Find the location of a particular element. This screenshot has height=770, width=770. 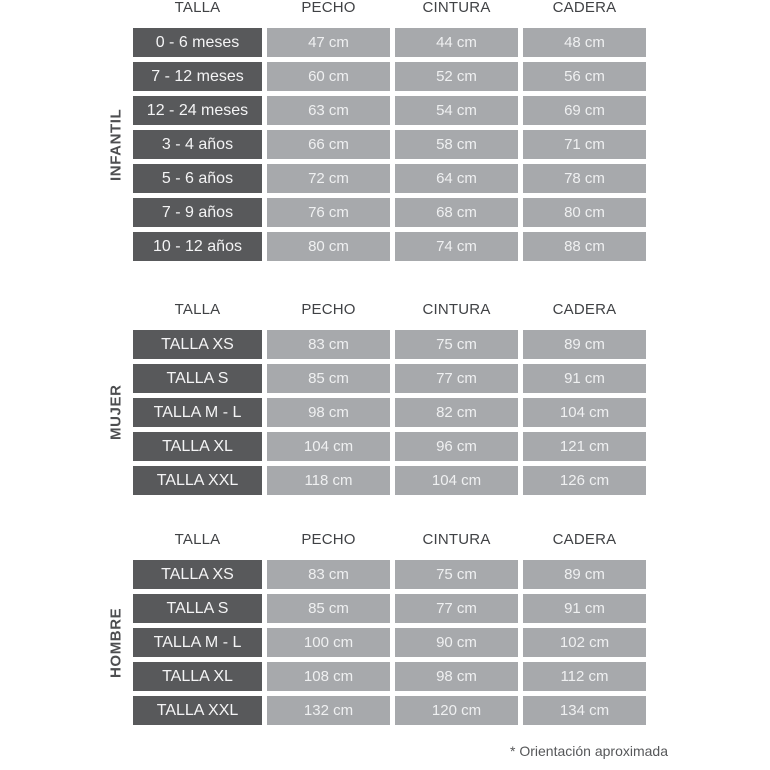

measurement-cell: 69 cm is located at coordinates (584, 110).